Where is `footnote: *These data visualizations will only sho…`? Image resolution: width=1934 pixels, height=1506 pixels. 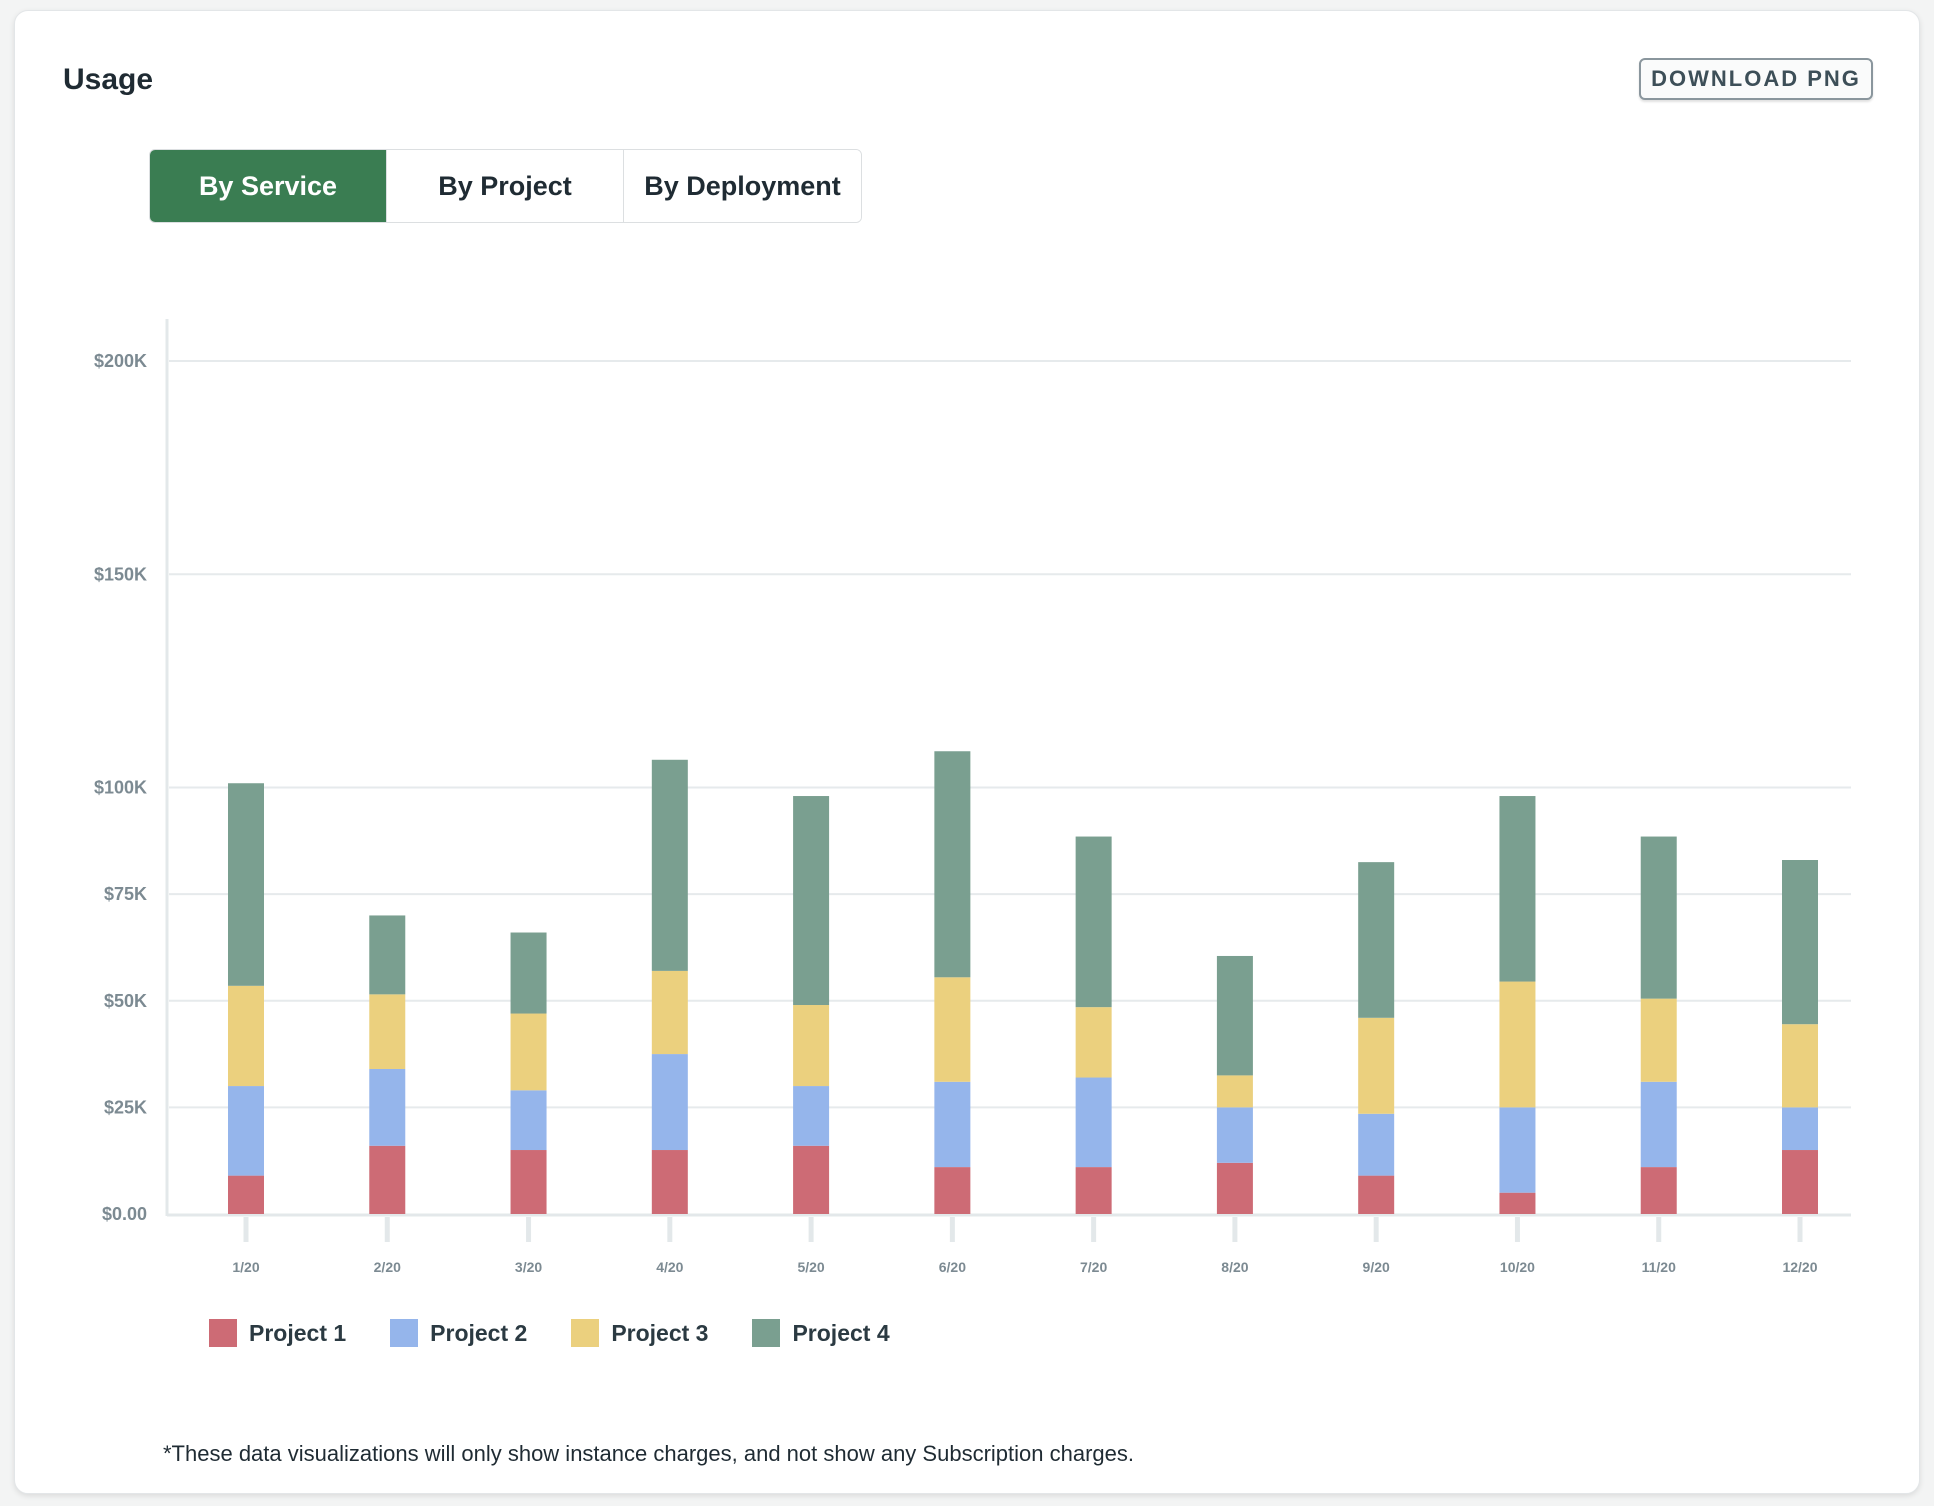
footnote: *These data visualizations will only sho… is located at coordinates (648, 1453).